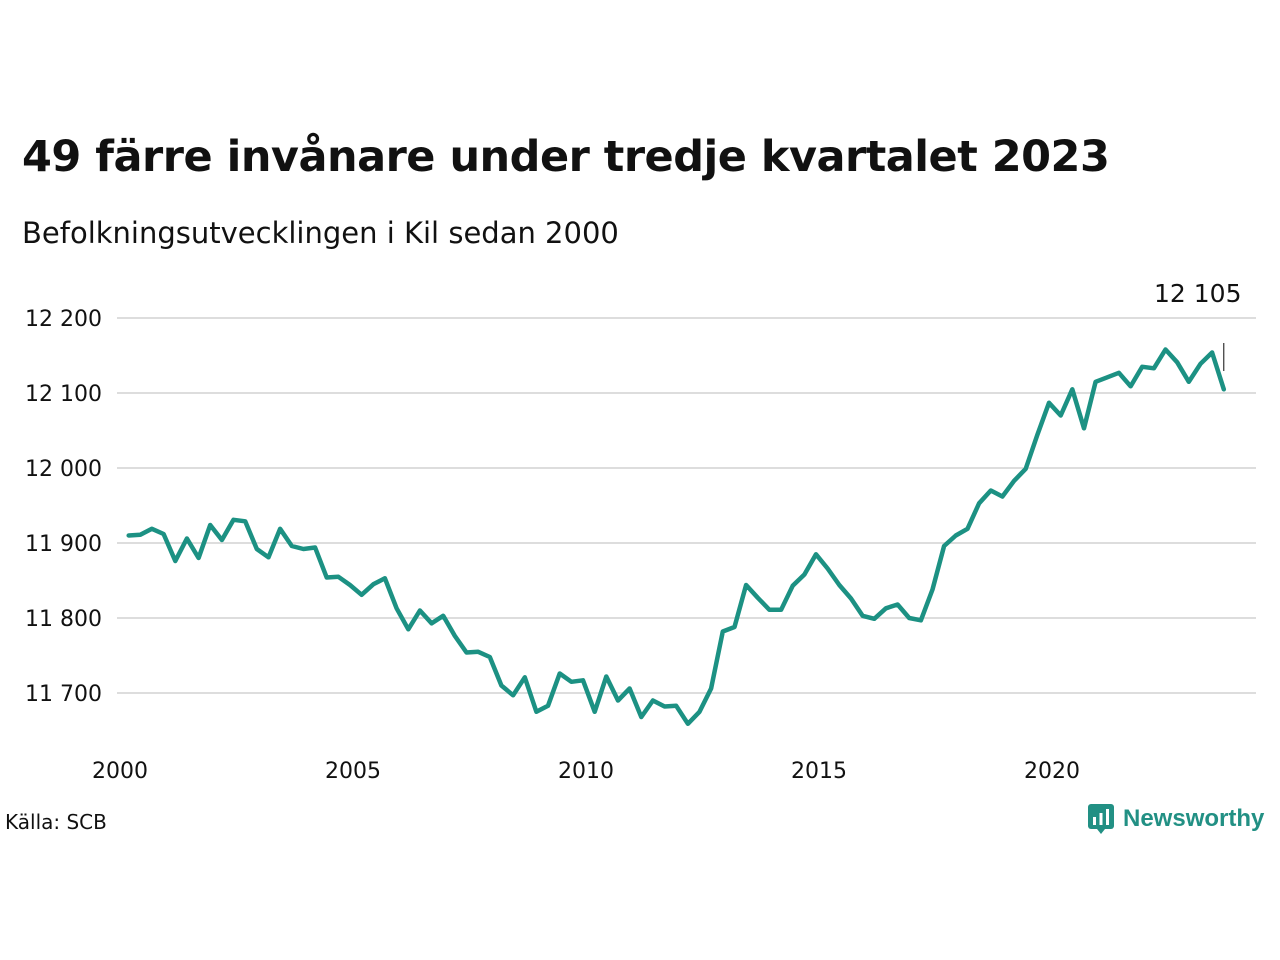 The height and width of the screenshot is (960, 1280). Describe the element at coordinates (120, 771) in the screenshot. I see `x-tick-label: 2000` at that location.